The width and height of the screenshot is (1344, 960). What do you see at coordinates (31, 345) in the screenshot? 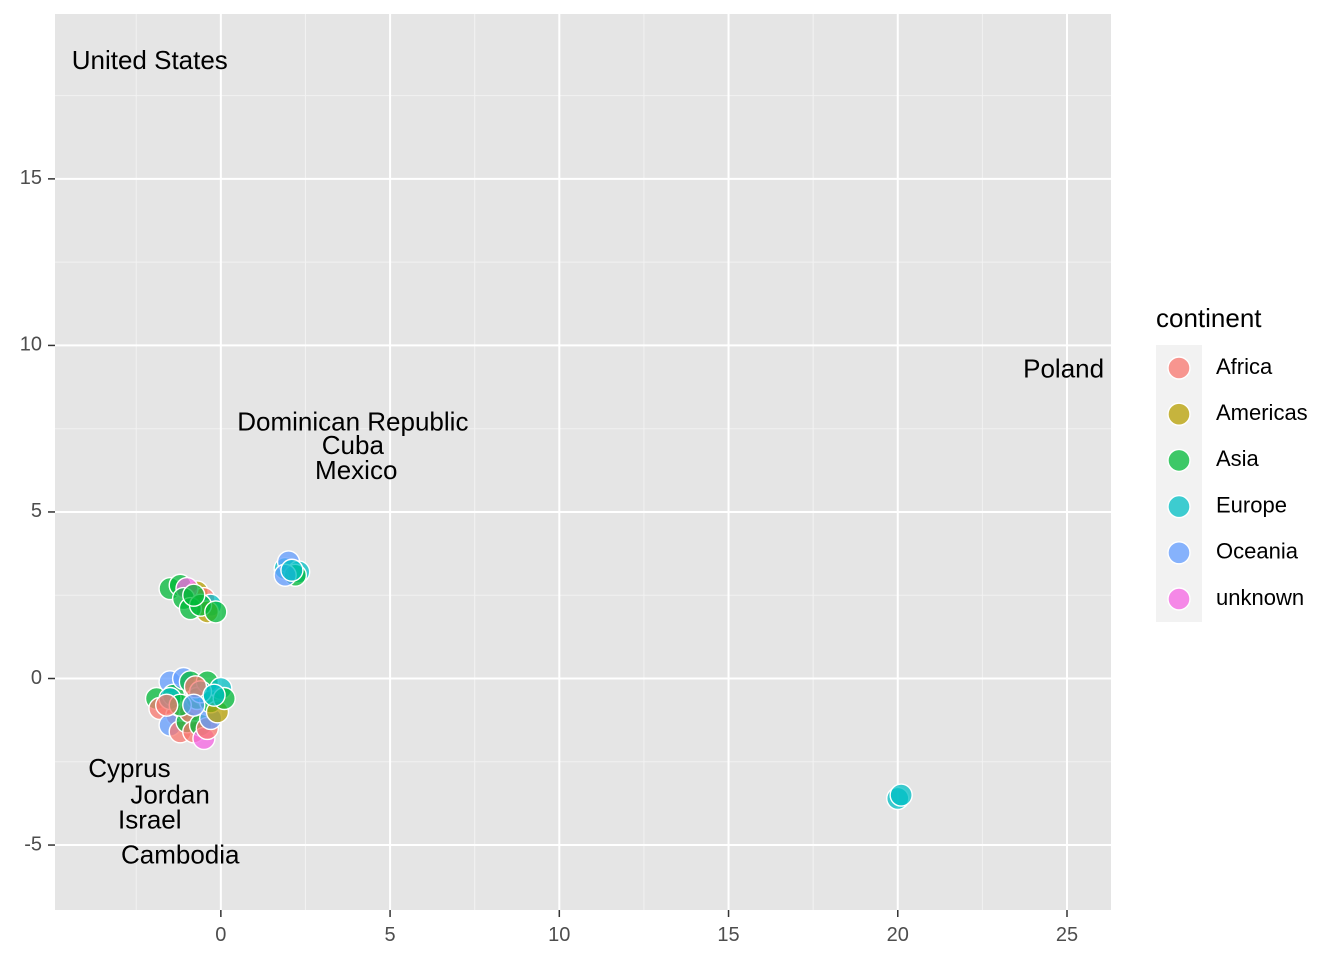
I see `y-tick-label: 10` at bounding box center [31, 345].